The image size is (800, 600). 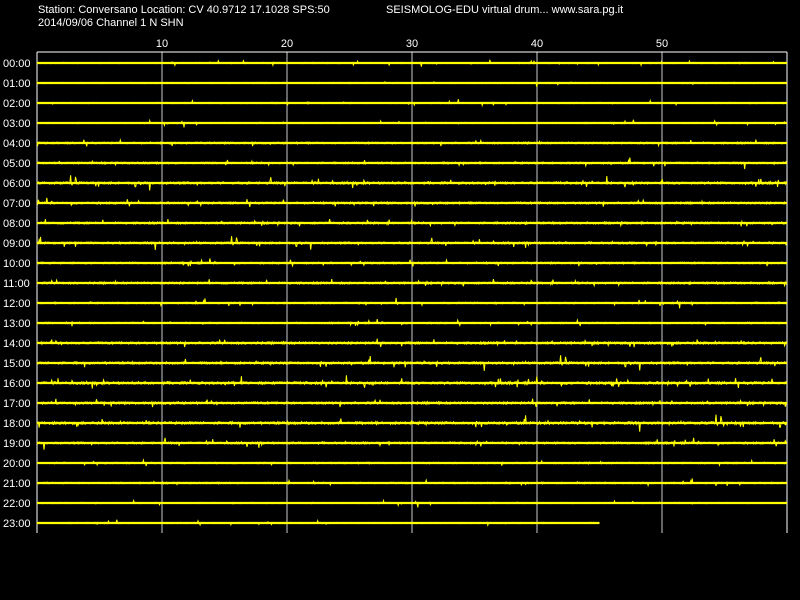 I want to click on row-label-2300: 23:00, so click(x=17, y=524).